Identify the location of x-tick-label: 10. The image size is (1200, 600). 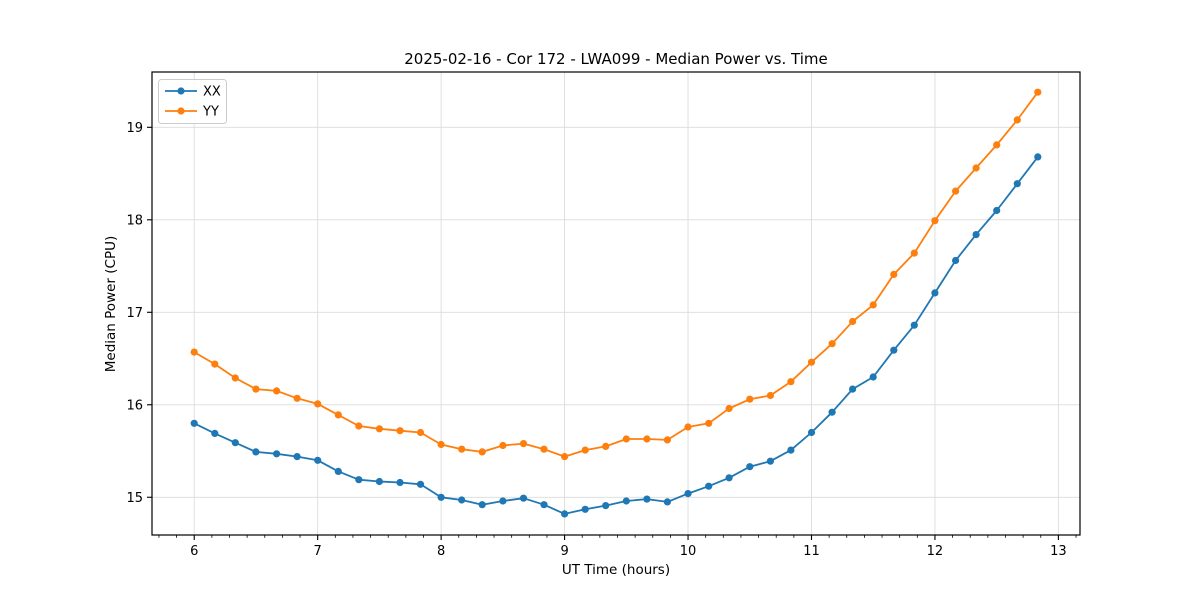
(688, 551).